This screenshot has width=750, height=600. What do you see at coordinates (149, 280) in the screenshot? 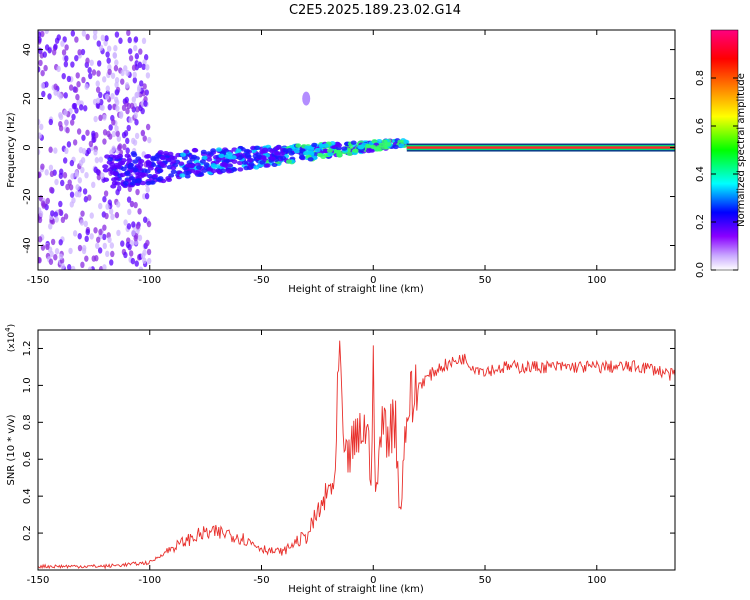
I see `x-tick-label: -100` at bounding box center [149, 280].